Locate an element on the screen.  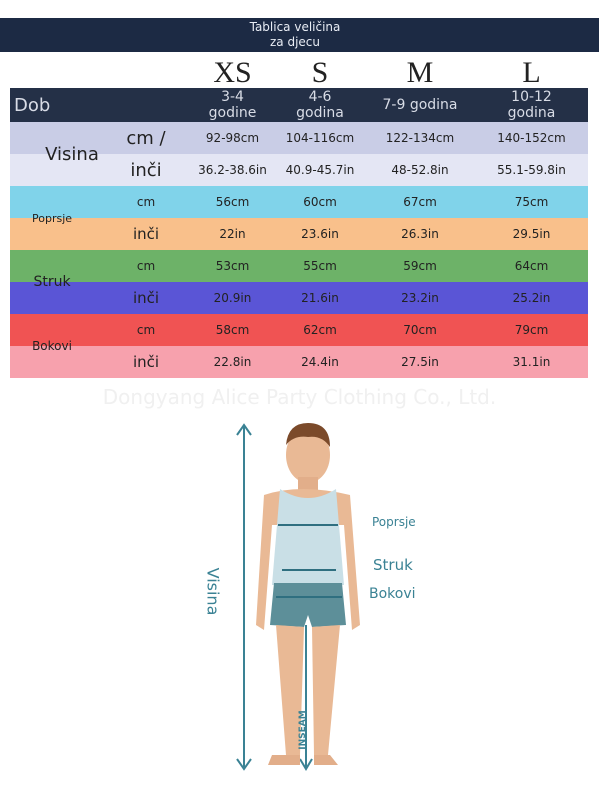
age-value: 10-12 godina is located at coordinates (531, 105).